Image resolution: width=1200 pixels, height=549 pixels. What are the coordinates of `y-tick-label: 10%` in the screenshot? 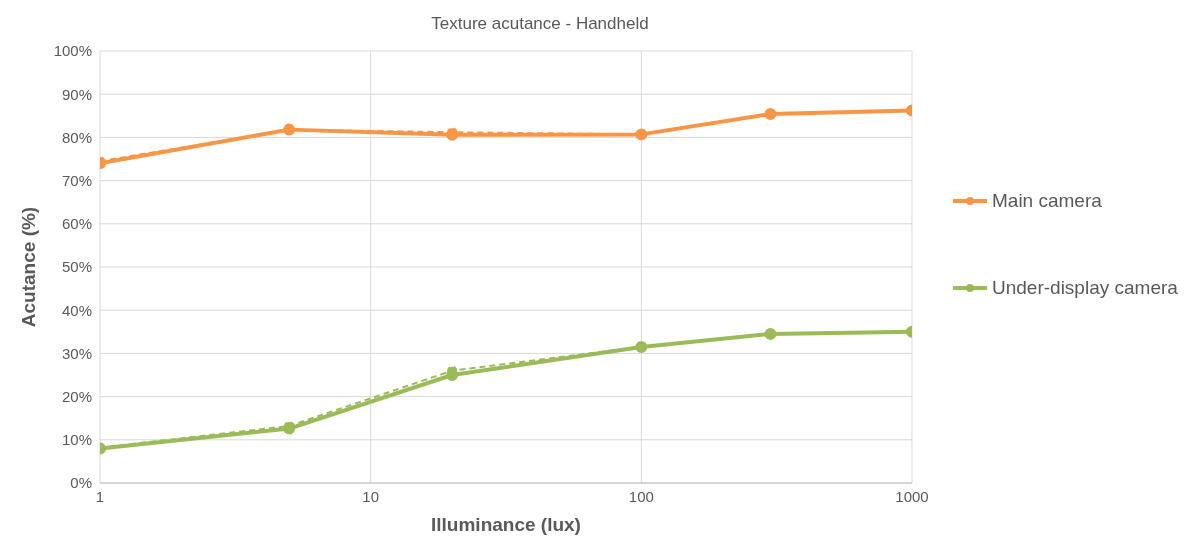 It's located at (76, 440).